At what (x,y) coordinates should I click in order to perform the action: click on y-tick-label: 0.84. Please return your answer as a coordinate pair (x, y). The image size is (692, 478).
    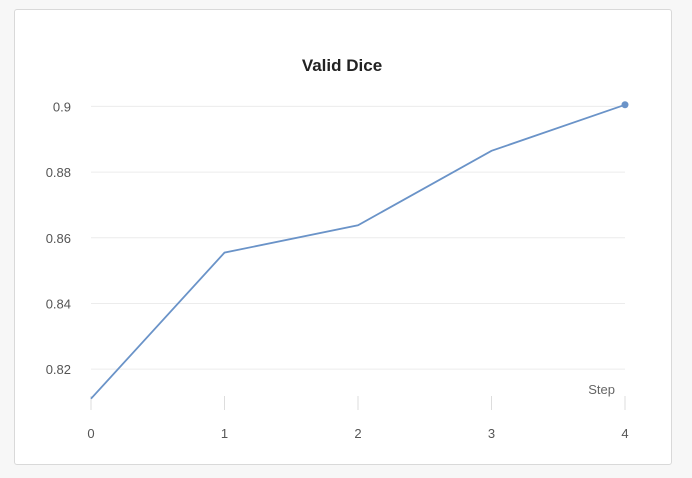
    Looking at the image, I should click on (58, 303).